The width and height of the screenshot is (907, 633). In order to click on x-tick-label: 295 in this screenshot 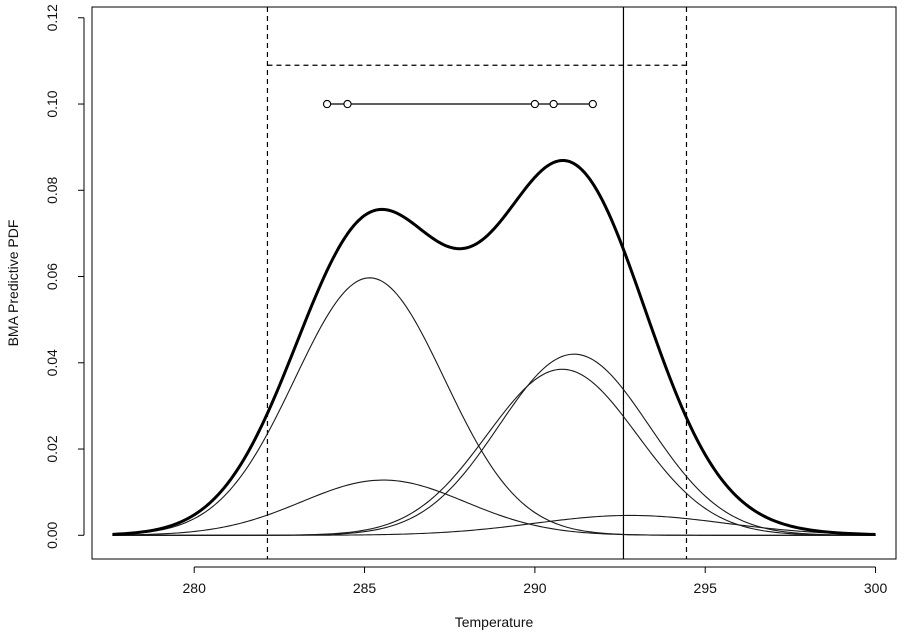, I will do `click(706, 588)`.